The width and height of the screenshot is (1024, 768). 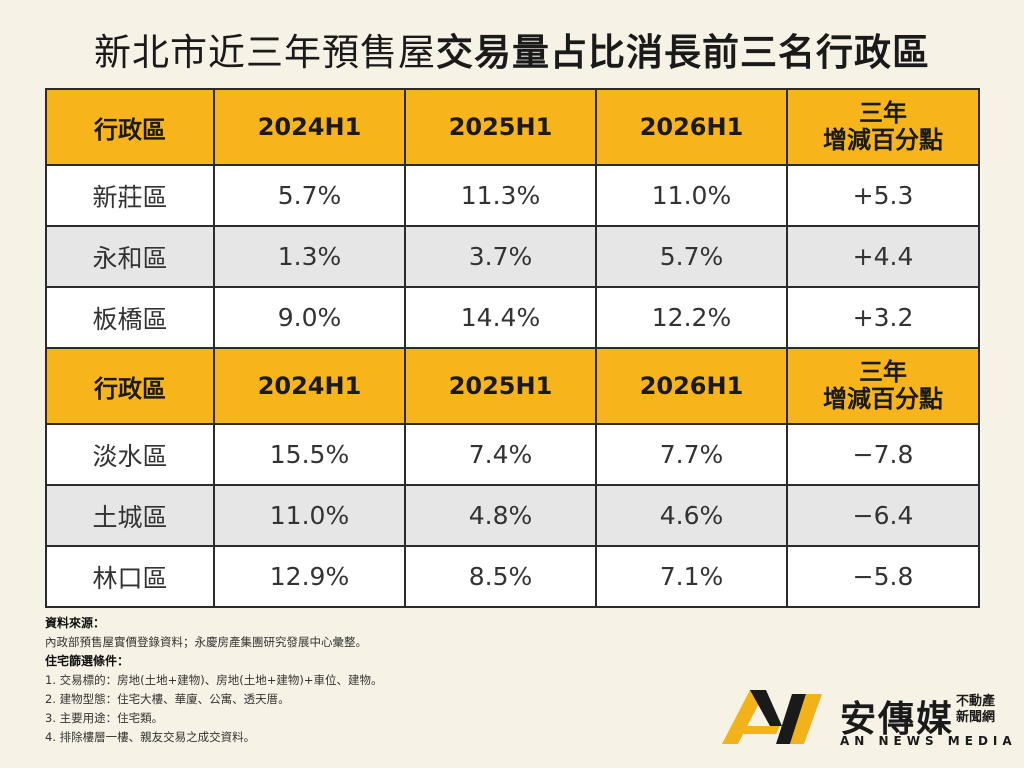 What do you see at coordinates (309, 256) in the screenshot?
I see `cell-2024: 1.3%` at bounding box center [309, 256].